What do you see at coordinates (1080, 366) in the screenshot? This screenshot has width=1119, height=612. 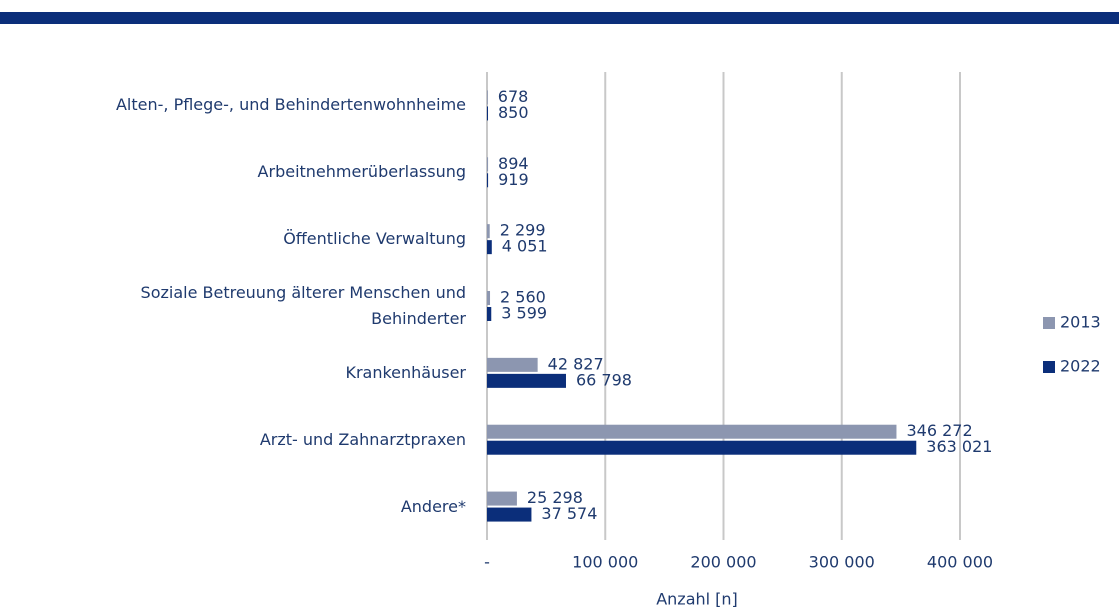 I see `legend-label: 2022` at bounding box center [1080, 366].